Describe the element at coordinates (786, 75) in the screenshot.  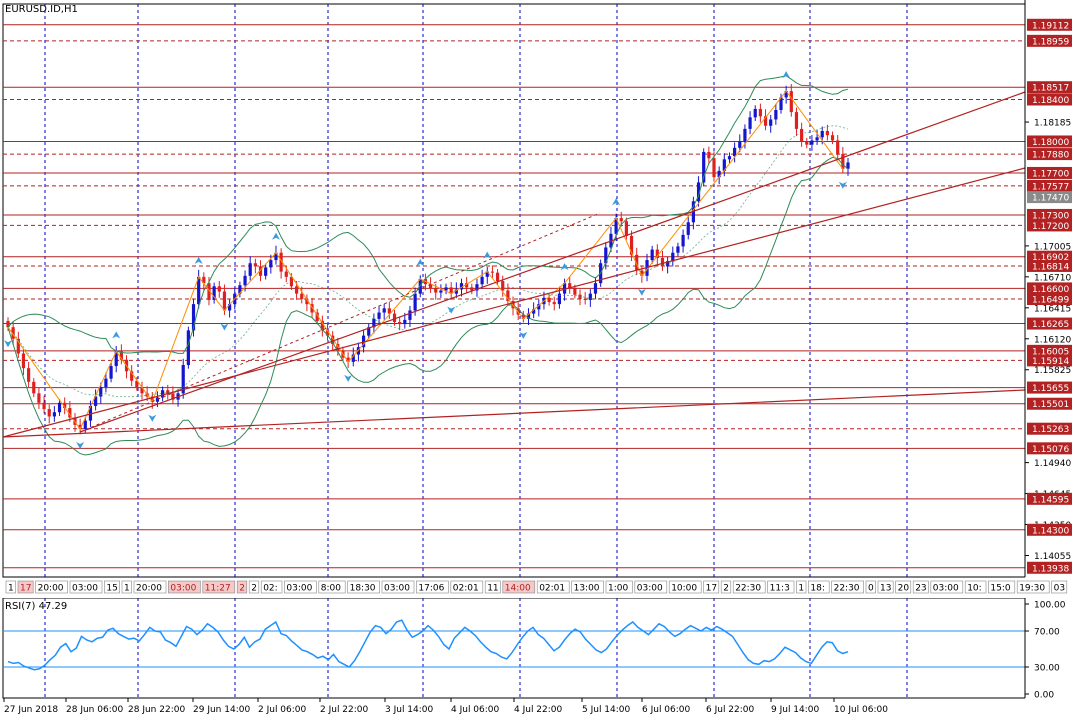
I see `fractal-up-arrow` at that location.